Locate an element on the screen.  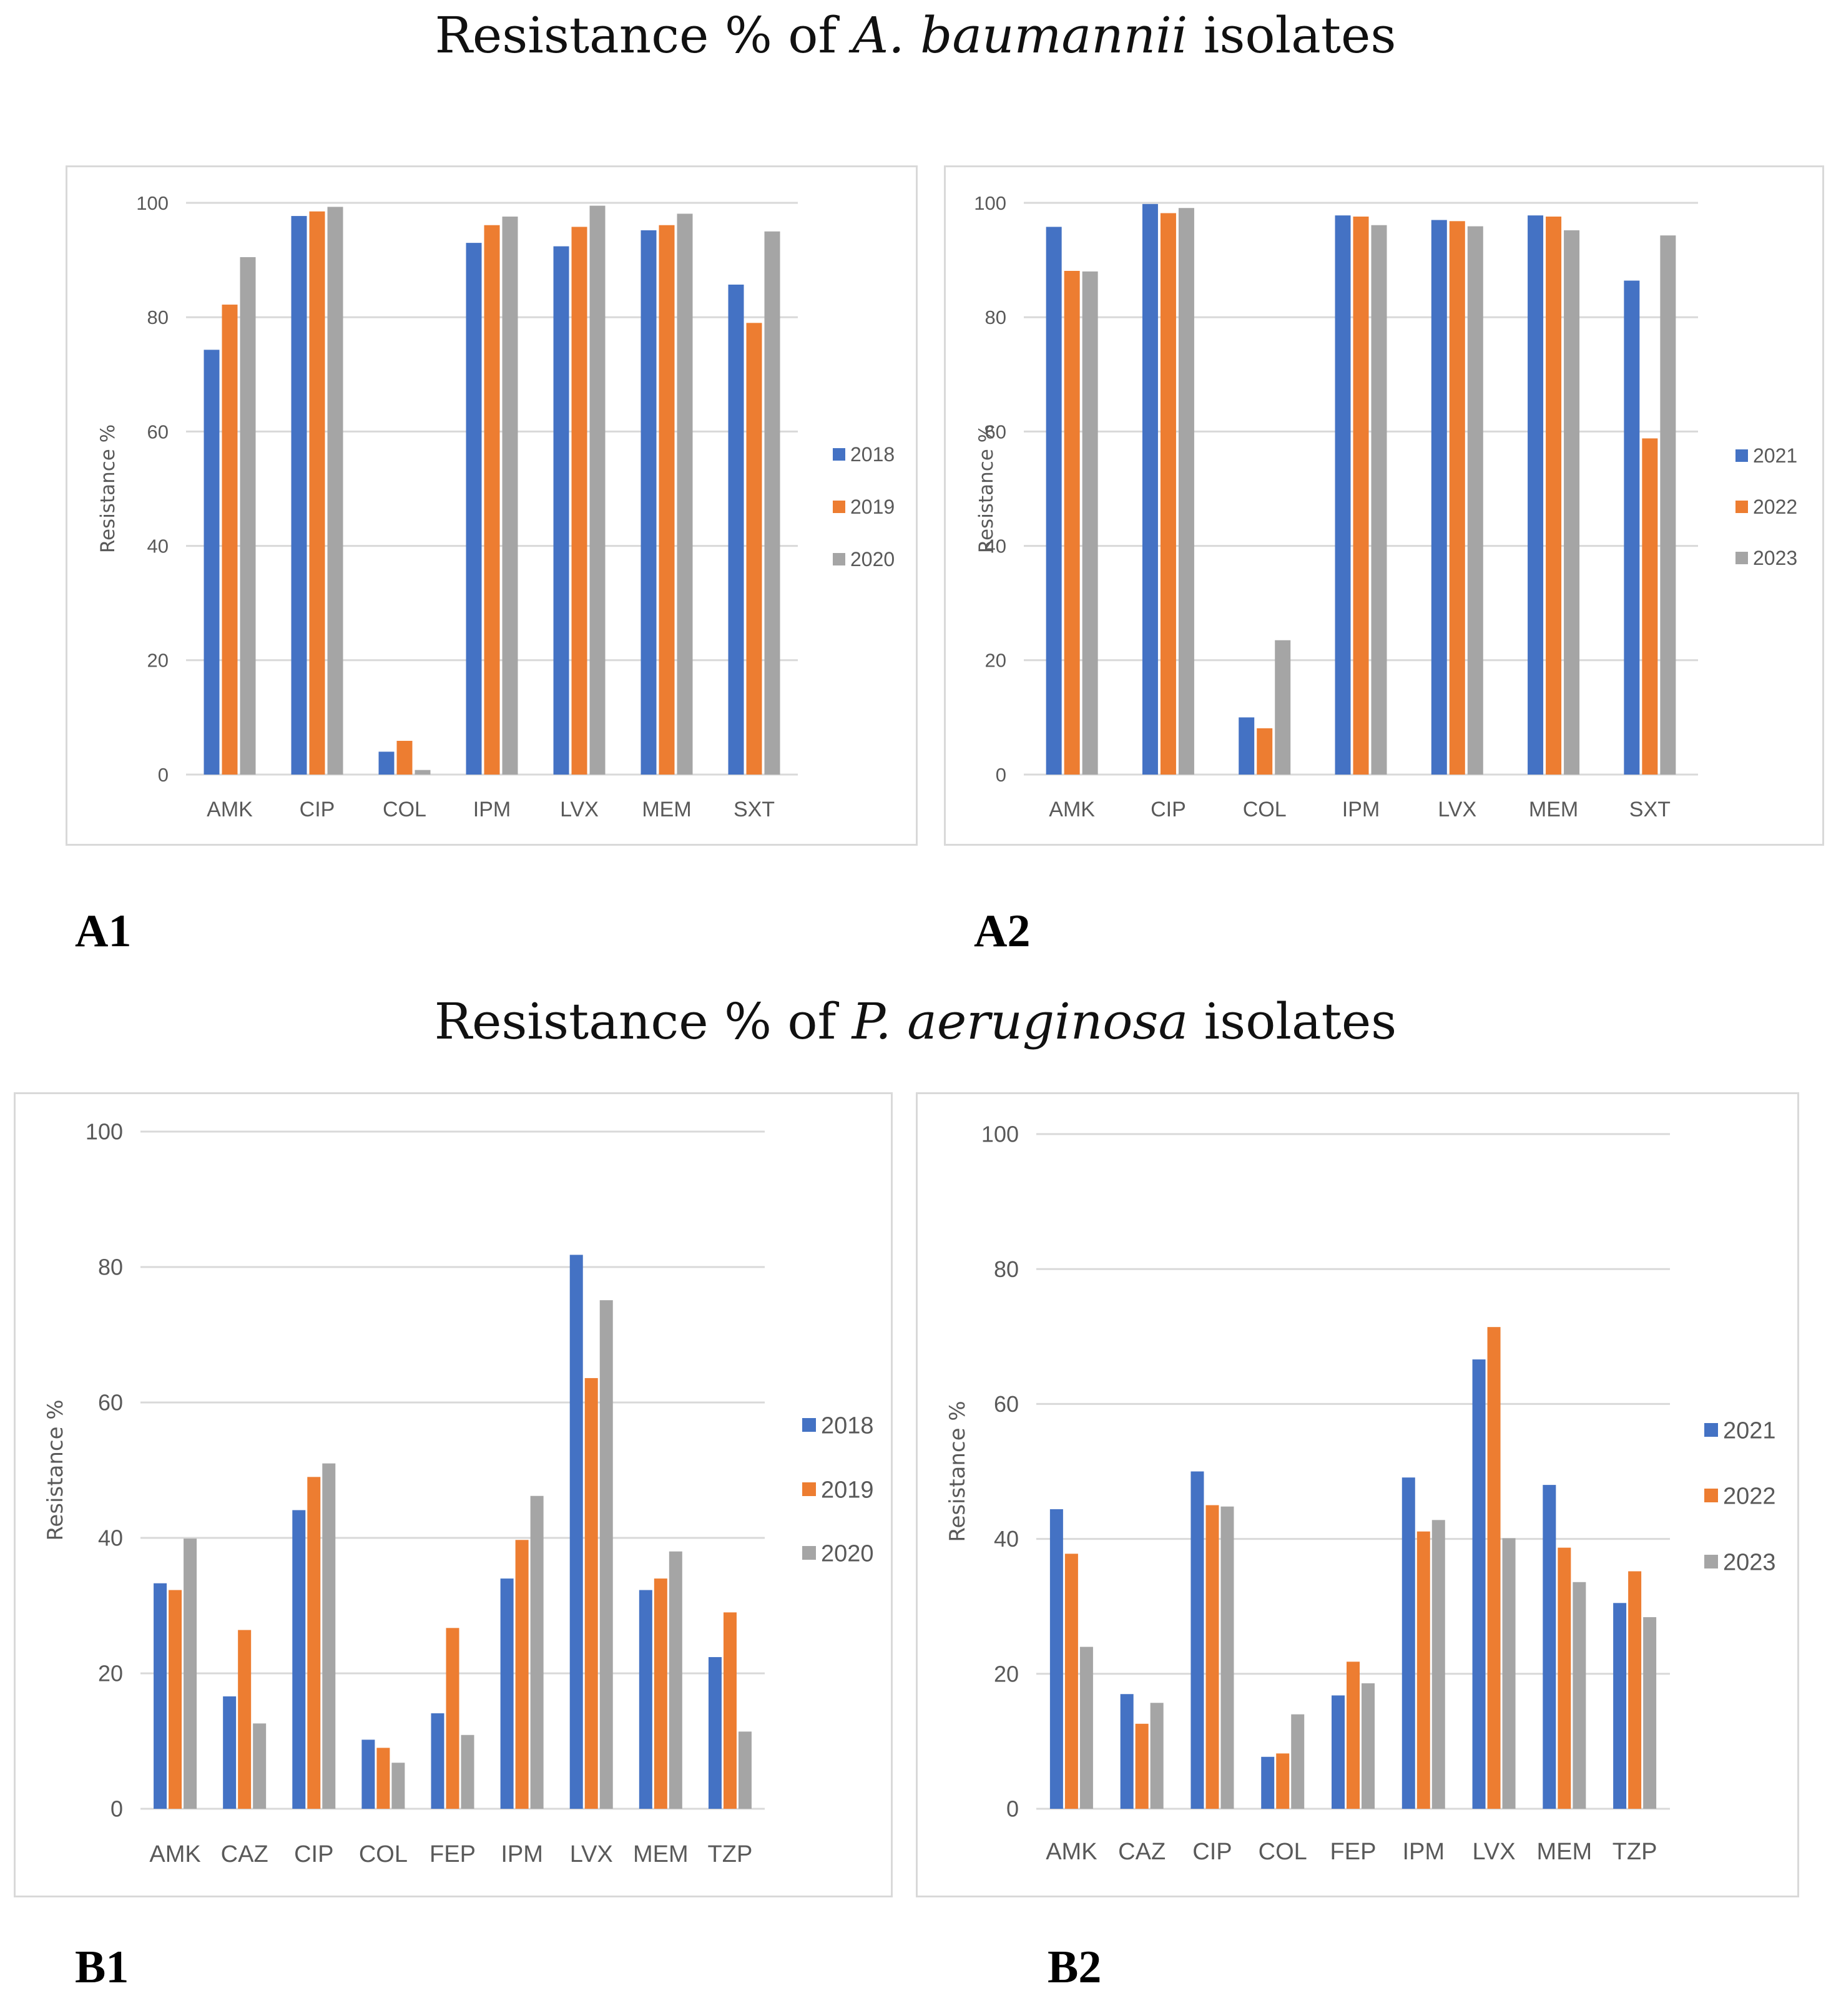
legend-label: 2021 is located at coordinates (1749, 1430).